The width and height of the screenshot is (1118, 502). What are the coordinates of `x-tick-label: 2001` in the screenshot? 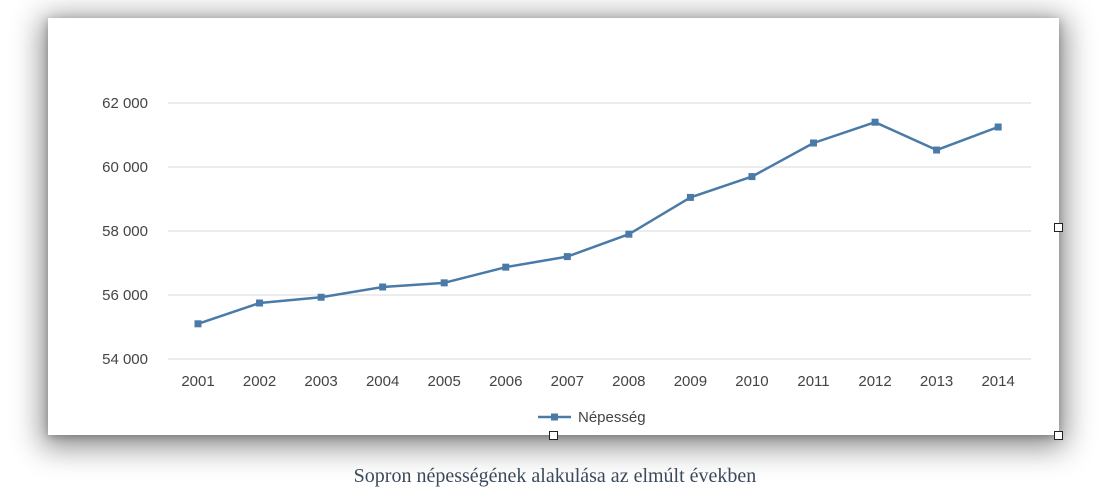 It's located at (197, 381).